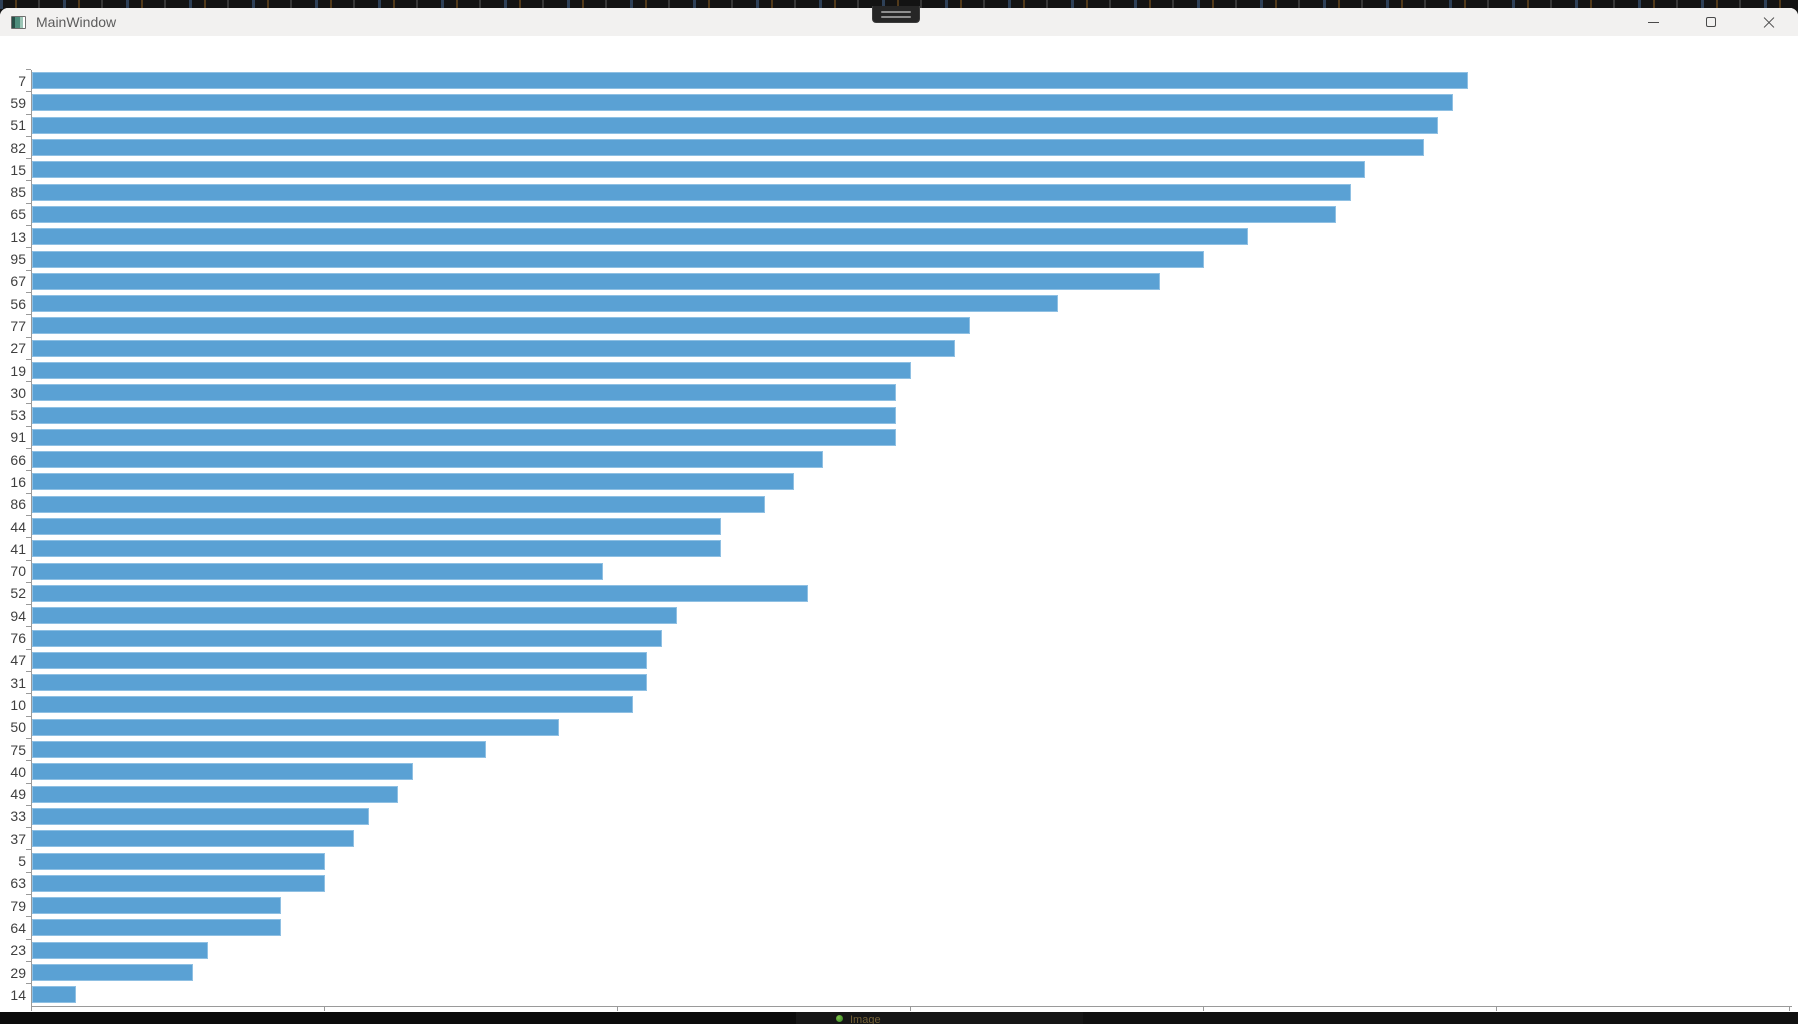 The image size is (1798, 1024). What do you see at coordinates (18, 370) in the screenshot?
I see `y-tick-label: 19` at bounding box center [18, 370].